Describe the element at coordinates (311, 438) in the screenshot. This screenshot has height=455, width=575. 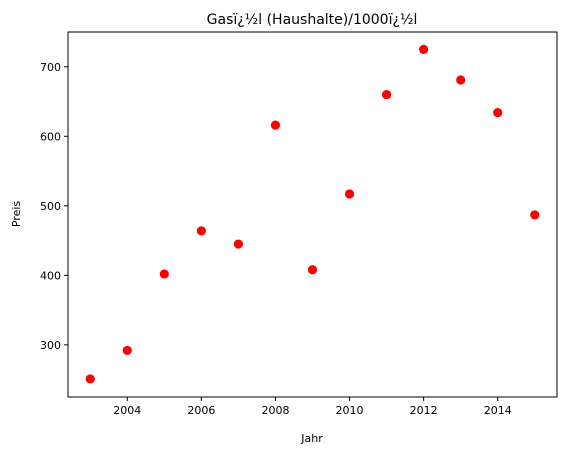
I see `x-axis-label: Jahr` at that location.